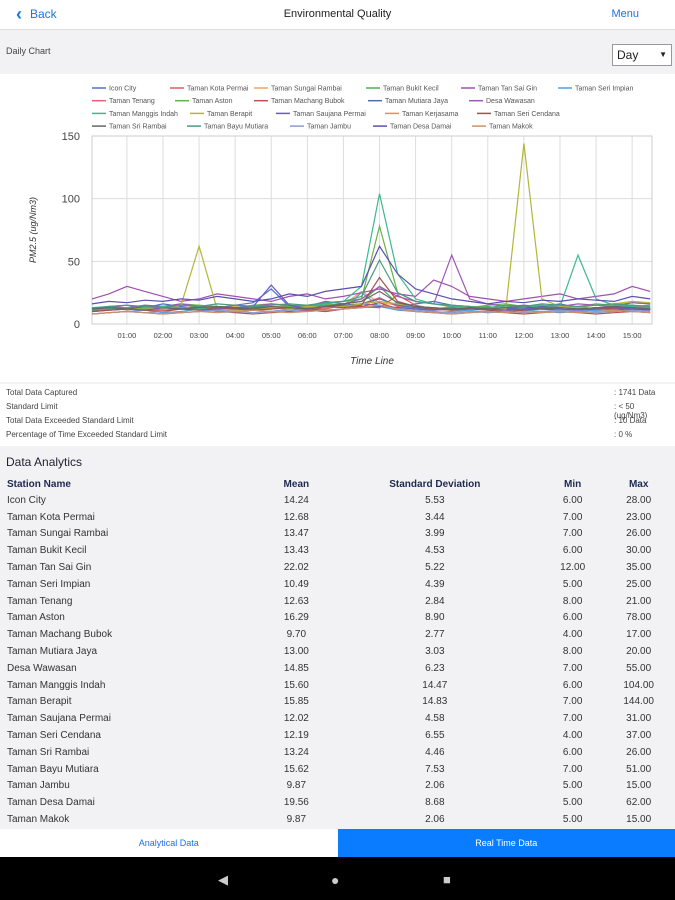  What do you see at coordinates (47, 551) in the screenshot?
I see `table-cell: Taman Bukit Kecil` at bounding box center [47, 551].